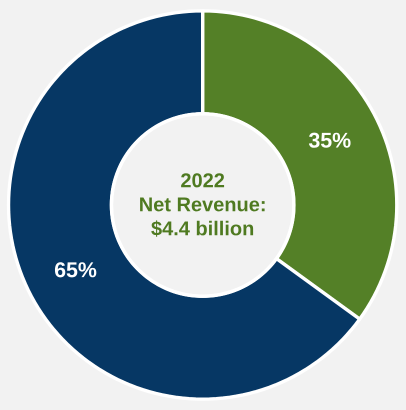 This screenshot has width=406, height=410. I want to click on text: 2022, so click(202, 180).